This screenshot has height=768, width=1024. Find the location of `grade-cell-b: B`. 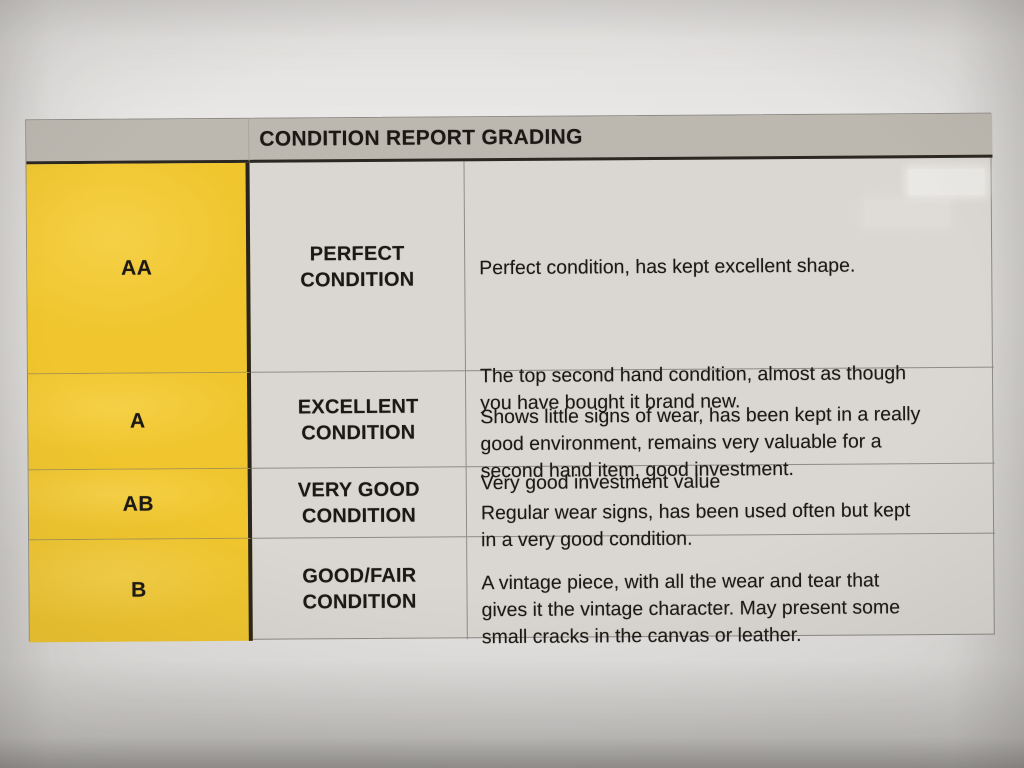

grade-cell-b: B is located at coordinates (141, 590).